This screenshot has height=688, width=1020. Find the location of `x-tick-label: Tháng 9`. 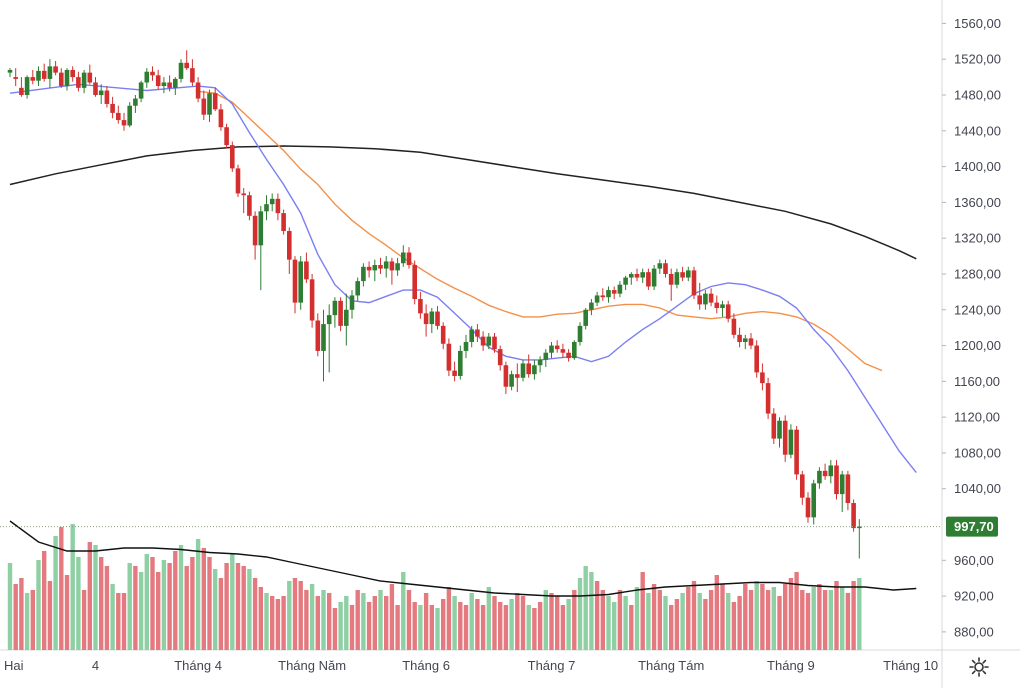

x-tick-label: Tháng 9 is located at coordinates (791, 665).